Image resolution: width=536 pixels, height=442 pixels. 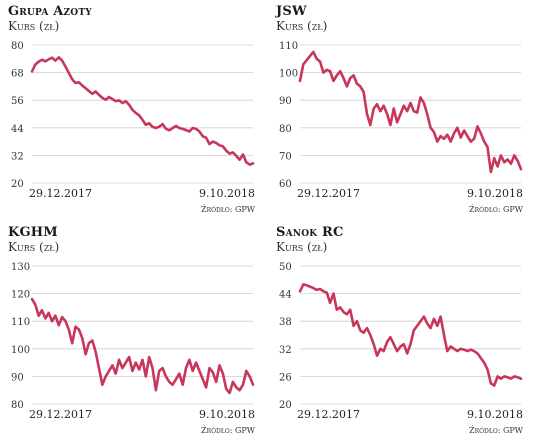 I want to click on y-tick-label: 38, so click(x=285, y=322).